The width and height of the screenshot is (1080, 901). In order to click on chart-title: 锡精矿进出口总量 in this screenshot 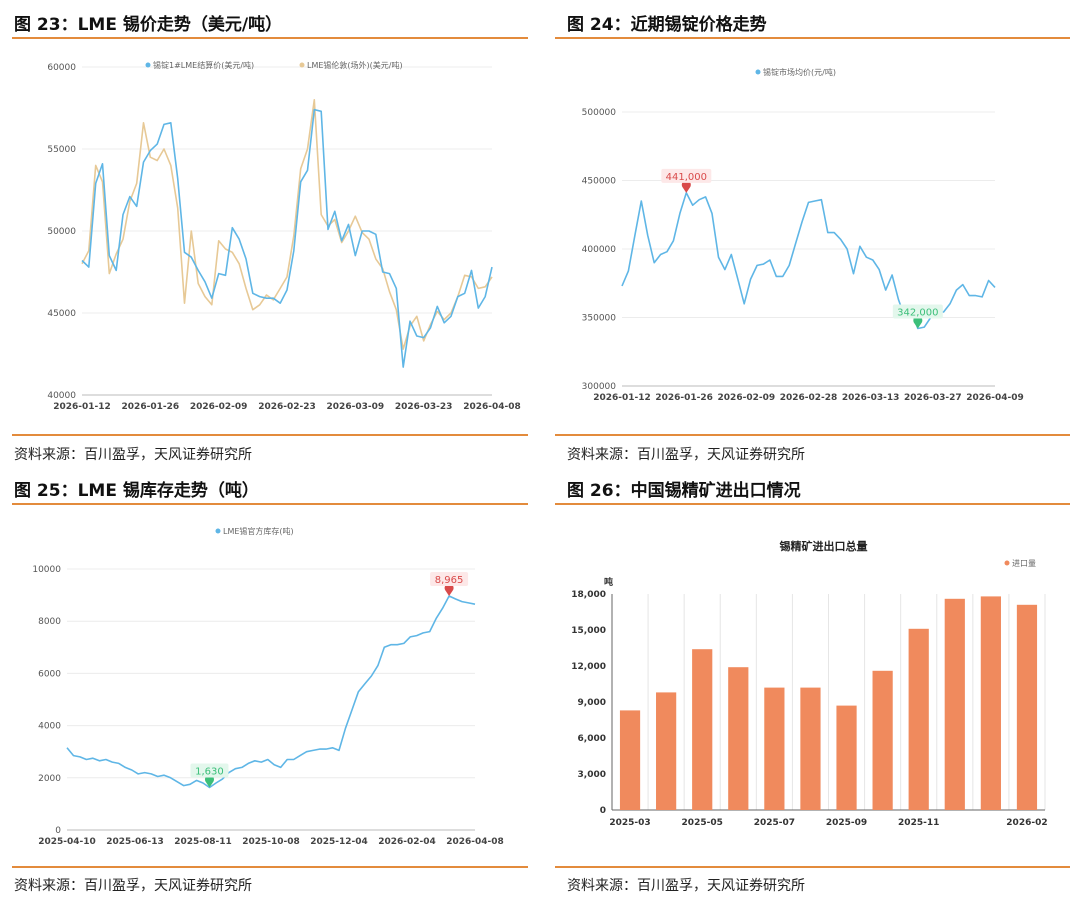, I will do `click(824, 546)`.